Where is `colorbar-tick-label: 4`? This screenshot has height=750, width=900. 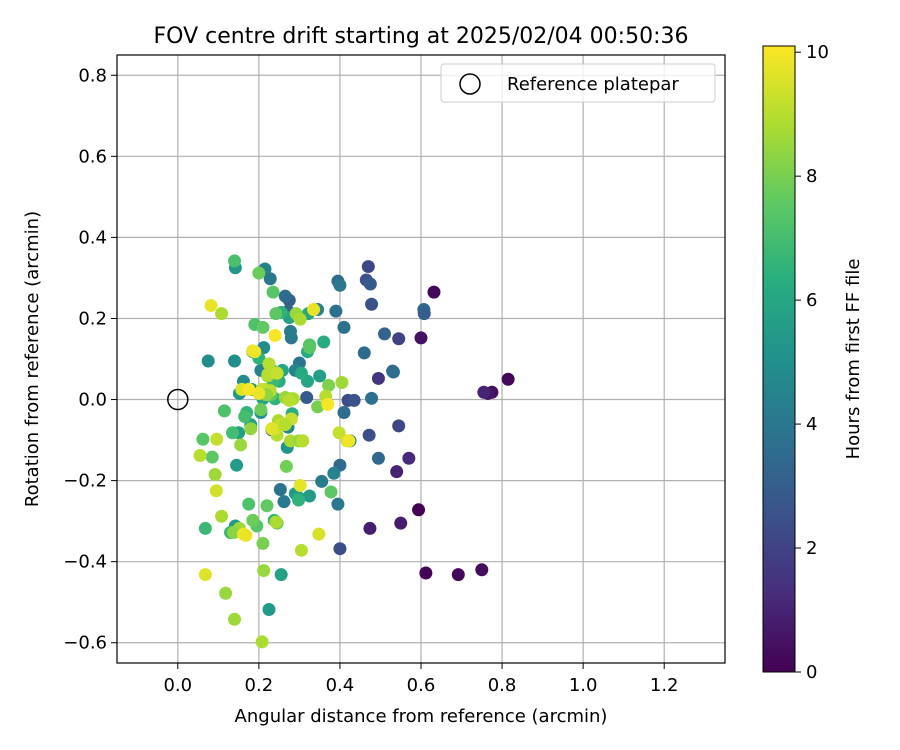
colorbar-tick-label: 4 is located at coordinates (811, 424).